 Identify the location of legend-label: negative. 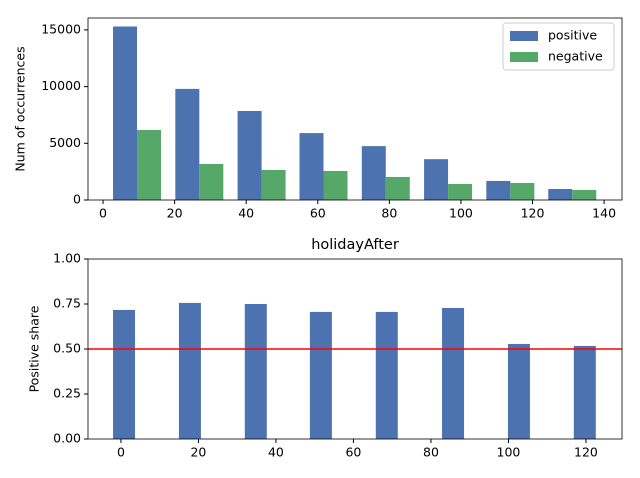
(575, 56).